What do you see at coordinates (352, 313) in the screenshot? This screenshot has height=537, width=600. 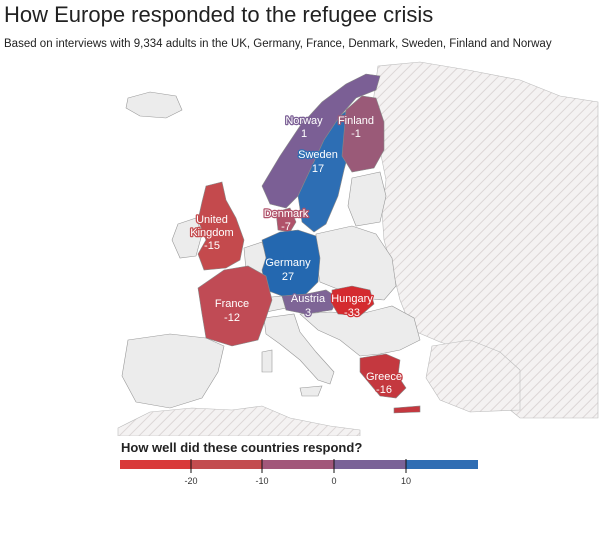 I see `svg-text: -33` at bounding box center [352, 313].